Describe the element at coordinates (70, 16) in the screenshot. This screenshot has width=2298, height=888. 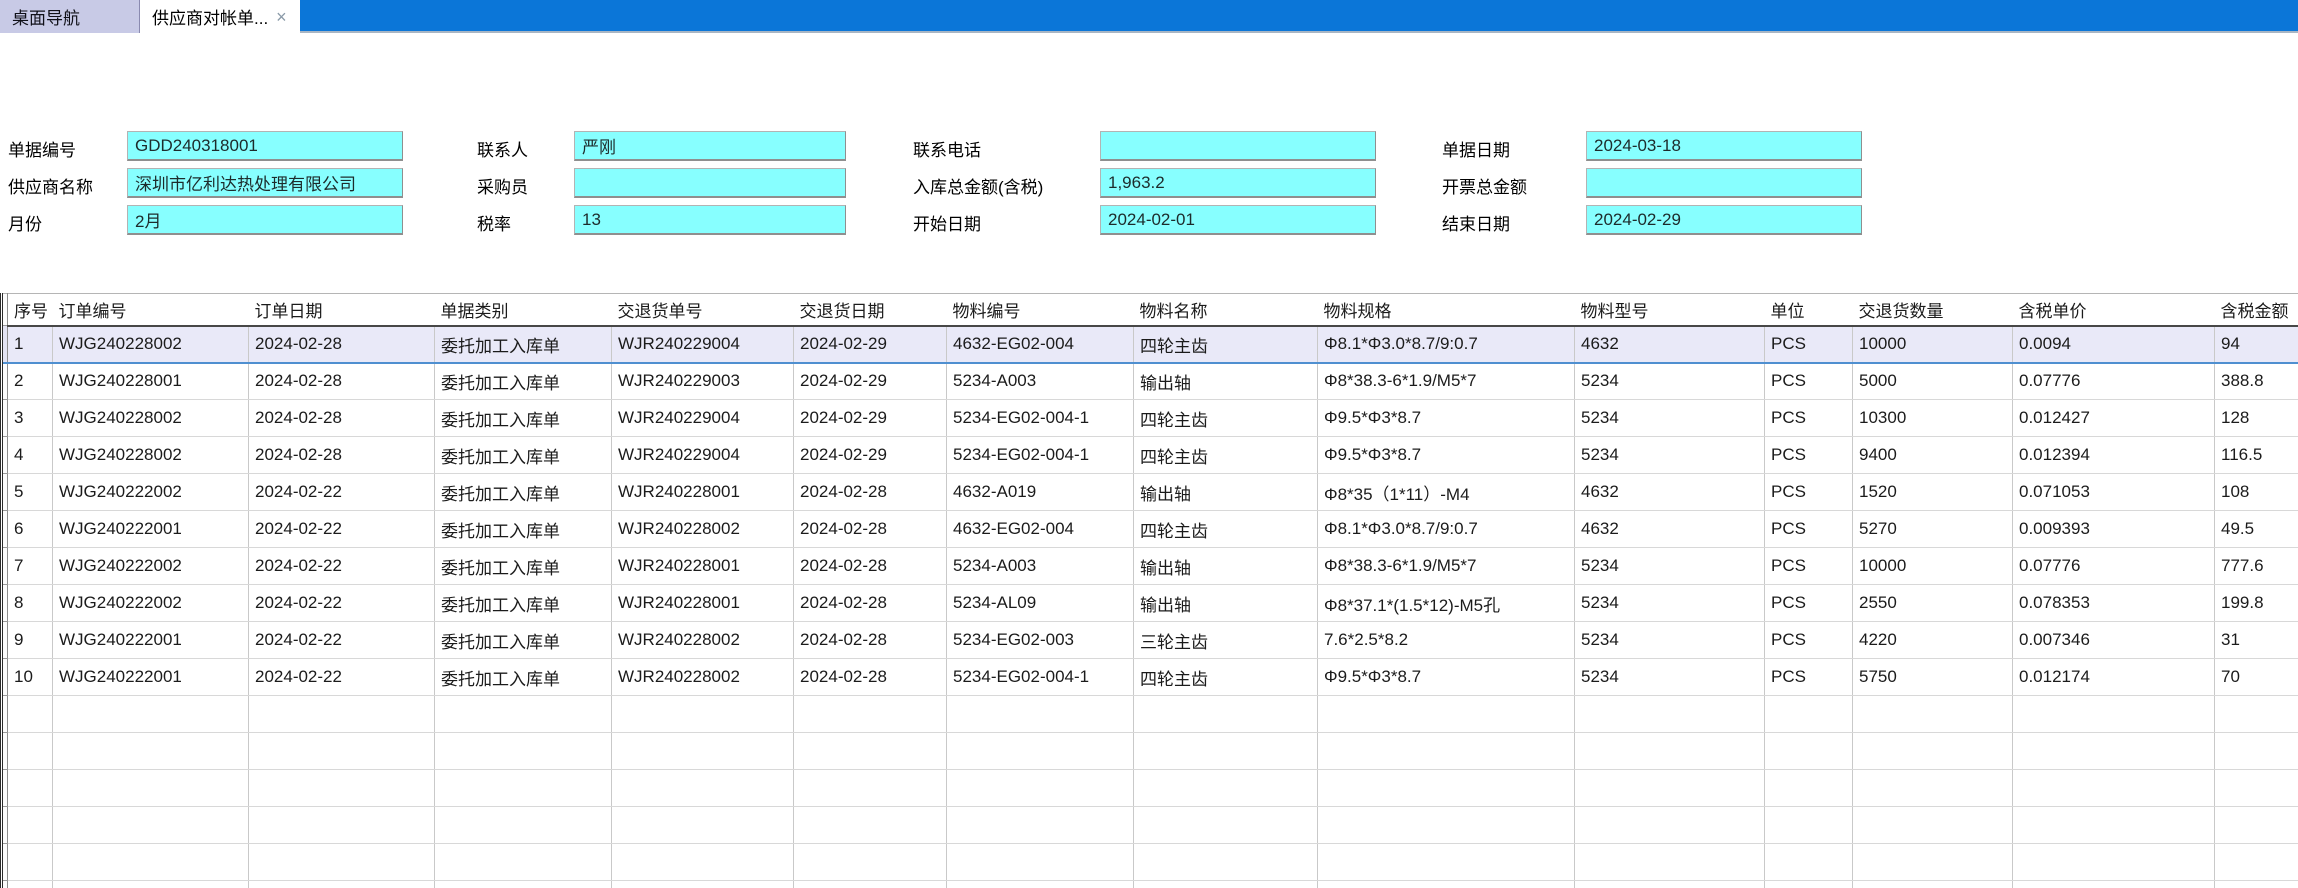
I see `tab-desktop-navigation: 桌面导航` at that location.